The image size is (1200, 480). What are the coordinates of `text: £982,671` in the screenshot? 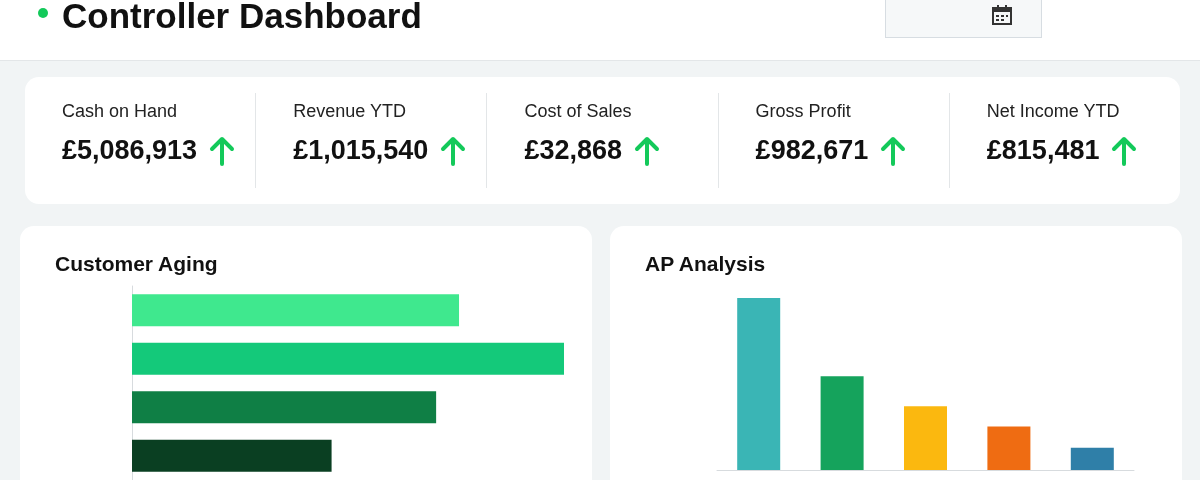 It's located at (812, 150).